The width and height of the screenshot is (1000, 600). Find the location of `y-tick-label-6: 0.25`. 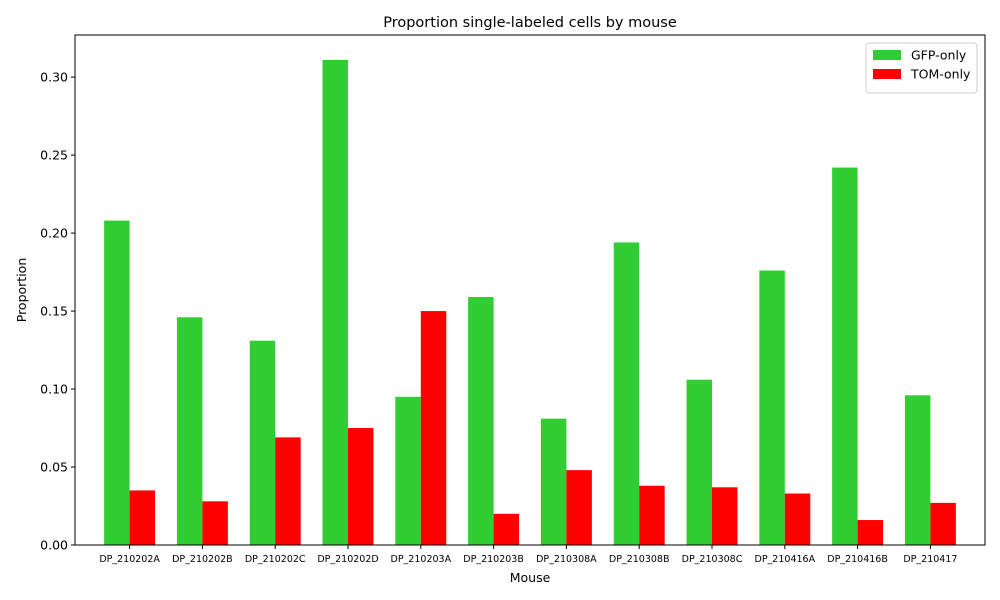

y-tick-label-6: 0.25 is located at coordinates (54, 155).